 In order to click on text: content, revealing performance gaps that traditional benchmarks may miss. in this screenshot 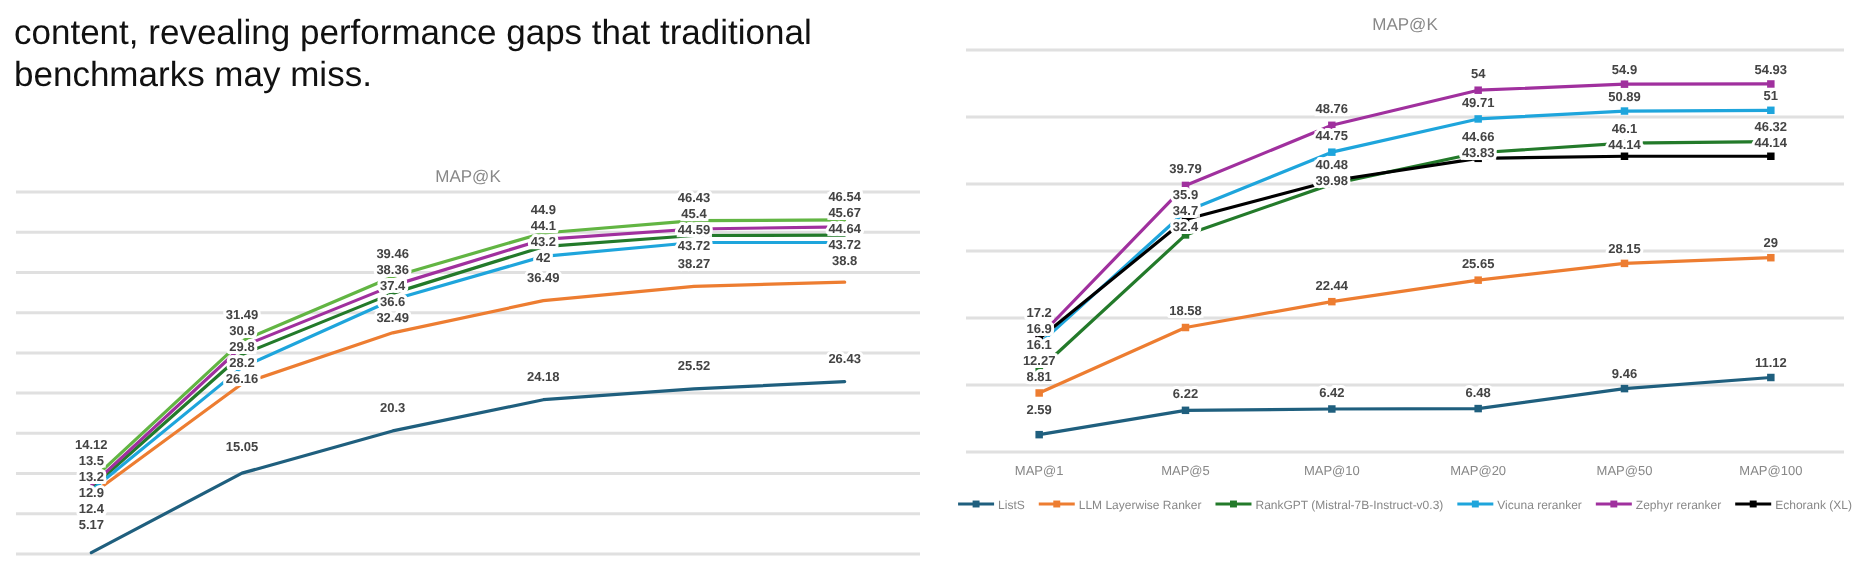, I will do `click(413, 53)`.